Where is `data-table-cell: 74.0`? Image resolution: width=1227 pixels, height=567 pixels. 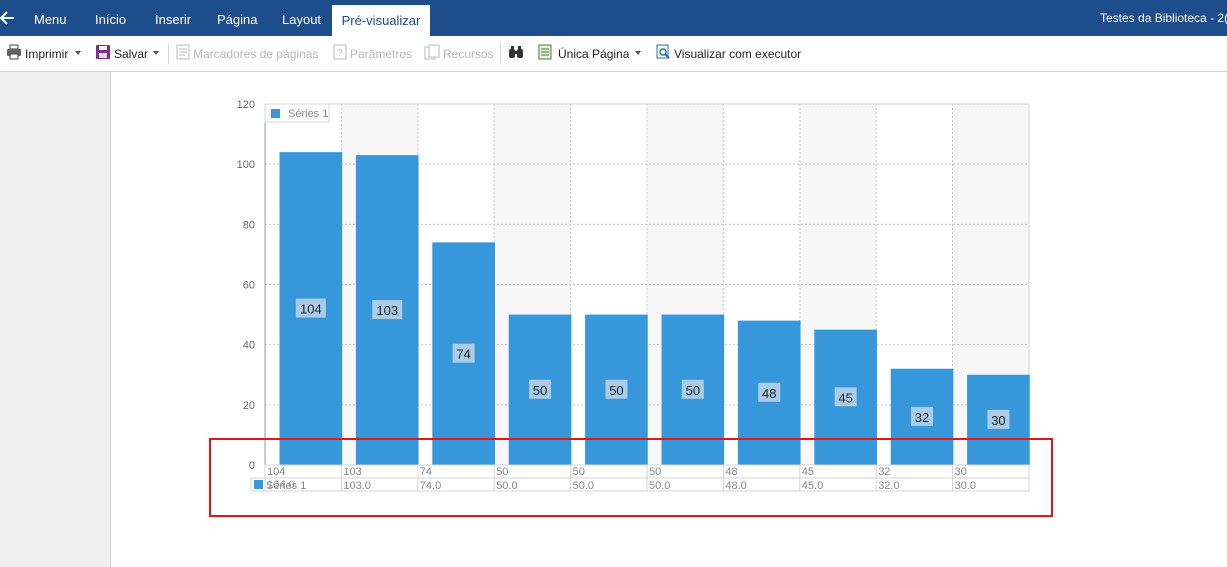 data-table-cell: 74.0 is located at coordinates (430, 486).